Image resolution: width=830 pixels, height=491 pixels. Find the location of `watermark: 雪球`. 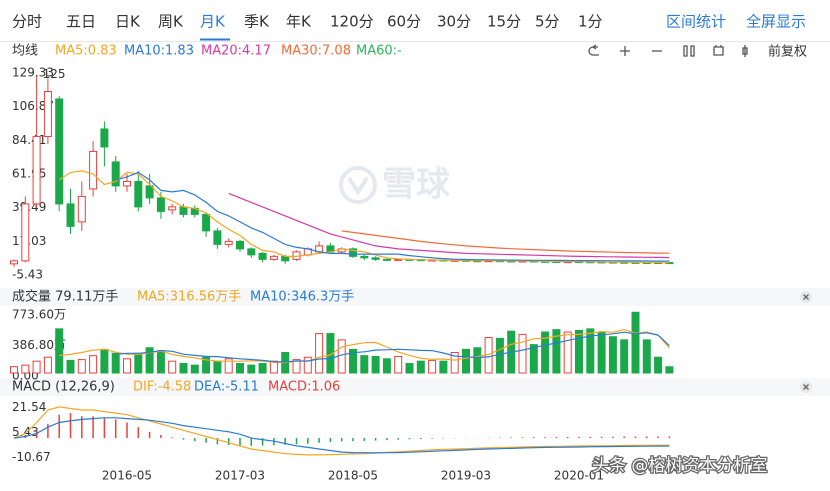

watermark: 雪球 is located at coordinates (416, 185).